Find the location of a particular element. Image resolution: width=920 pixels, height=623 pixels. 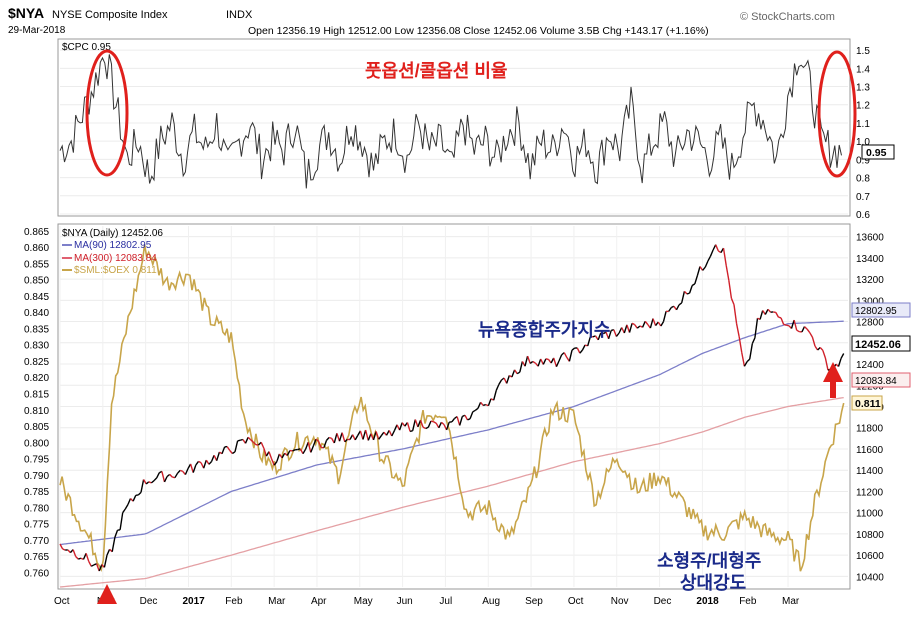

ma300-value-tag is located at coordinates (881, 380).